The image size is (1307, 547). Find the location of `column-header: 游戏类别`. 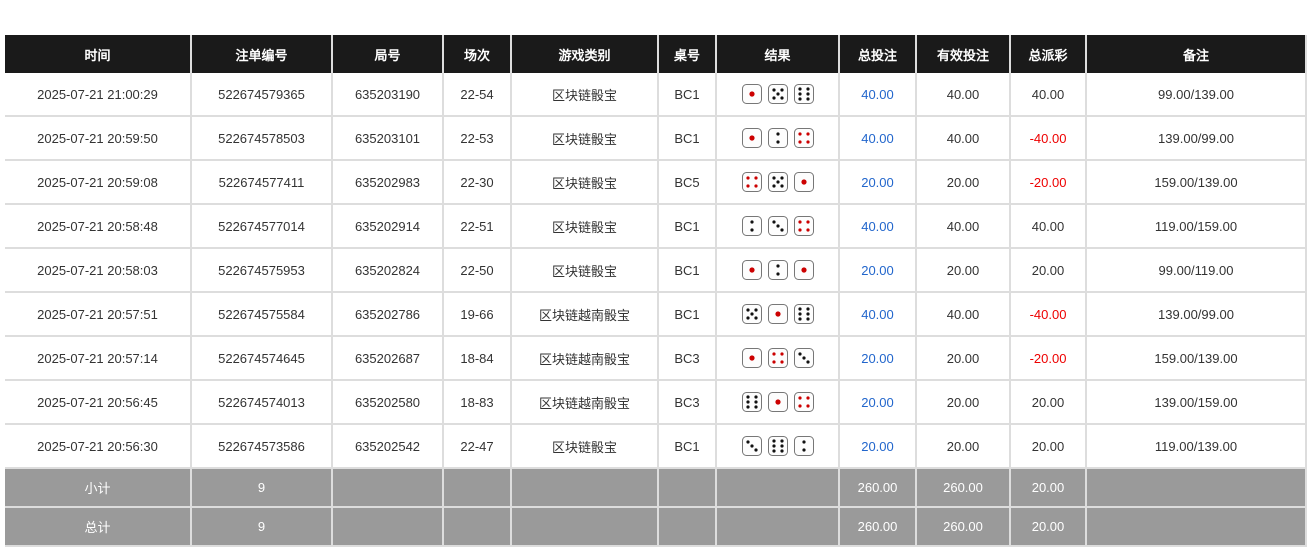

column-header: 游戏类别 is located at coordinates (585, 54).